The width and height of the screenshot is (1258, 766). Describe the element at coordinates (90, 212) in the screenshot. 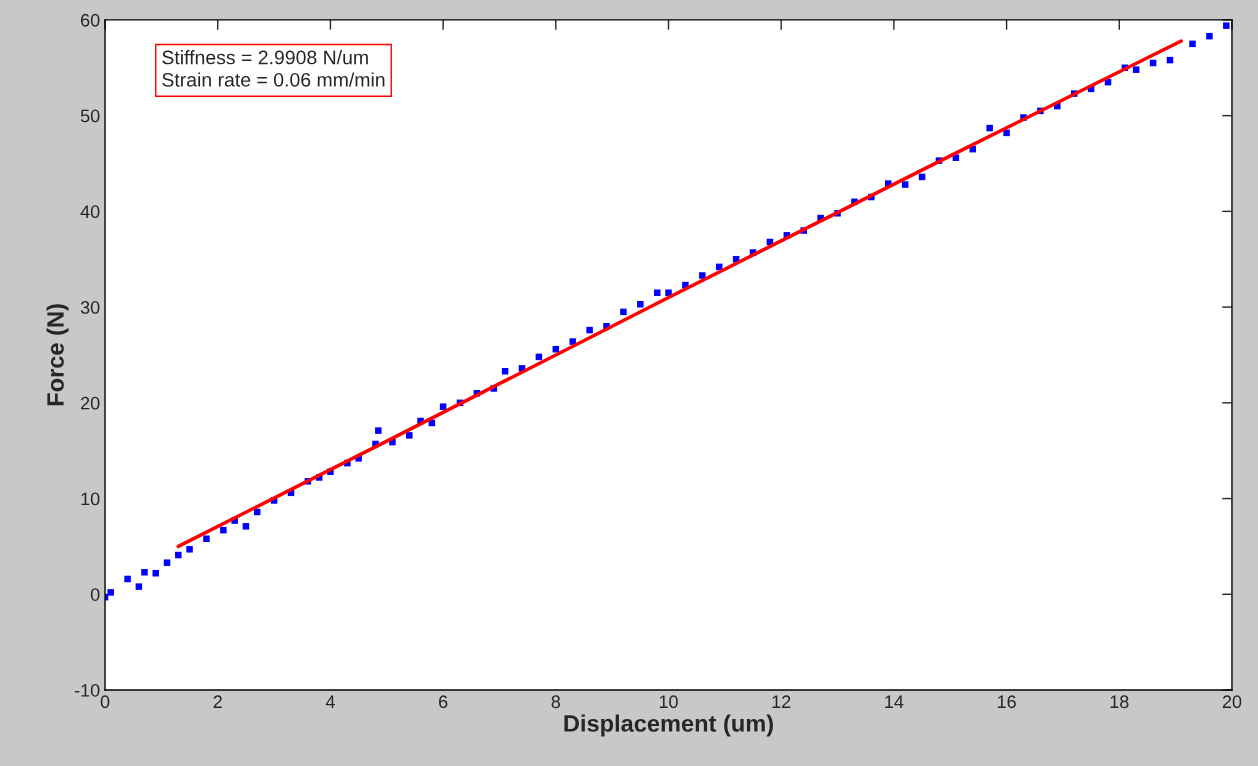

I see `y-tick-label: 40` at that location.